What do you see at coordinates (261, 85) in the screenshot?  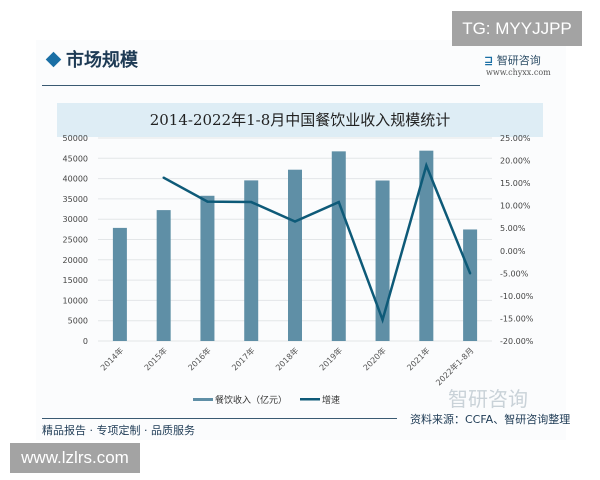 I see `divider` at bounding box center [261, 85].